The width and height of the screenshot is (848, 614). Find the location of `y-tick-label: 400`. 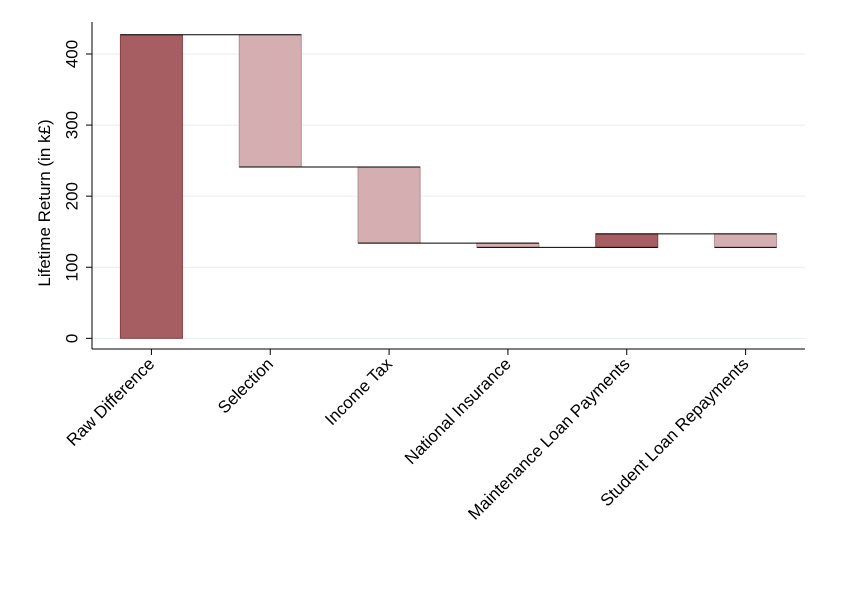

y-tick-label: 400 is located at coordinates (72, 54).